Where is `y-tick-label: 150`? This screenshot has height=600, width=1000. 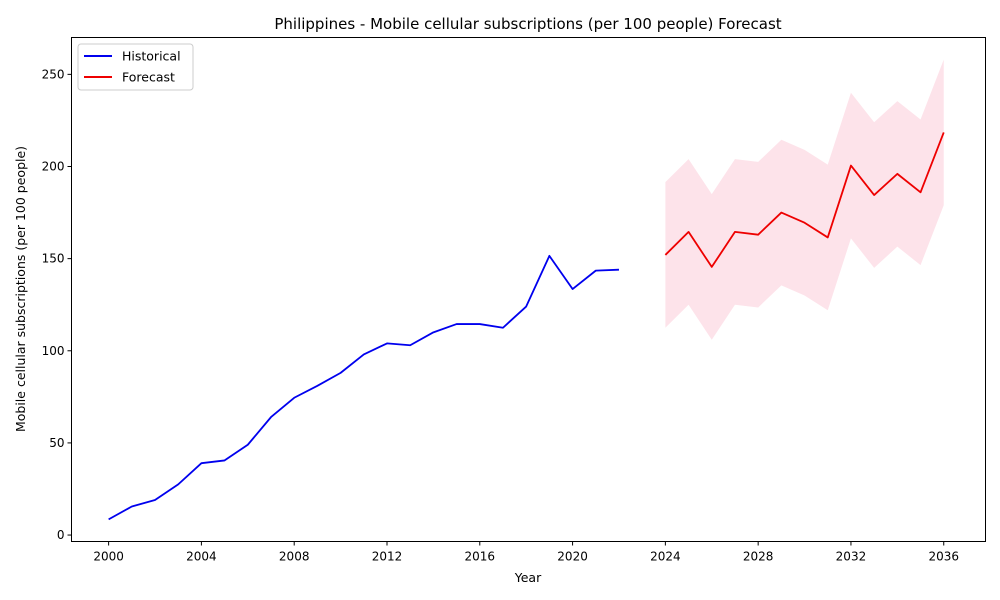
y-tick-label: 150 is located at coordinates (53, 259).